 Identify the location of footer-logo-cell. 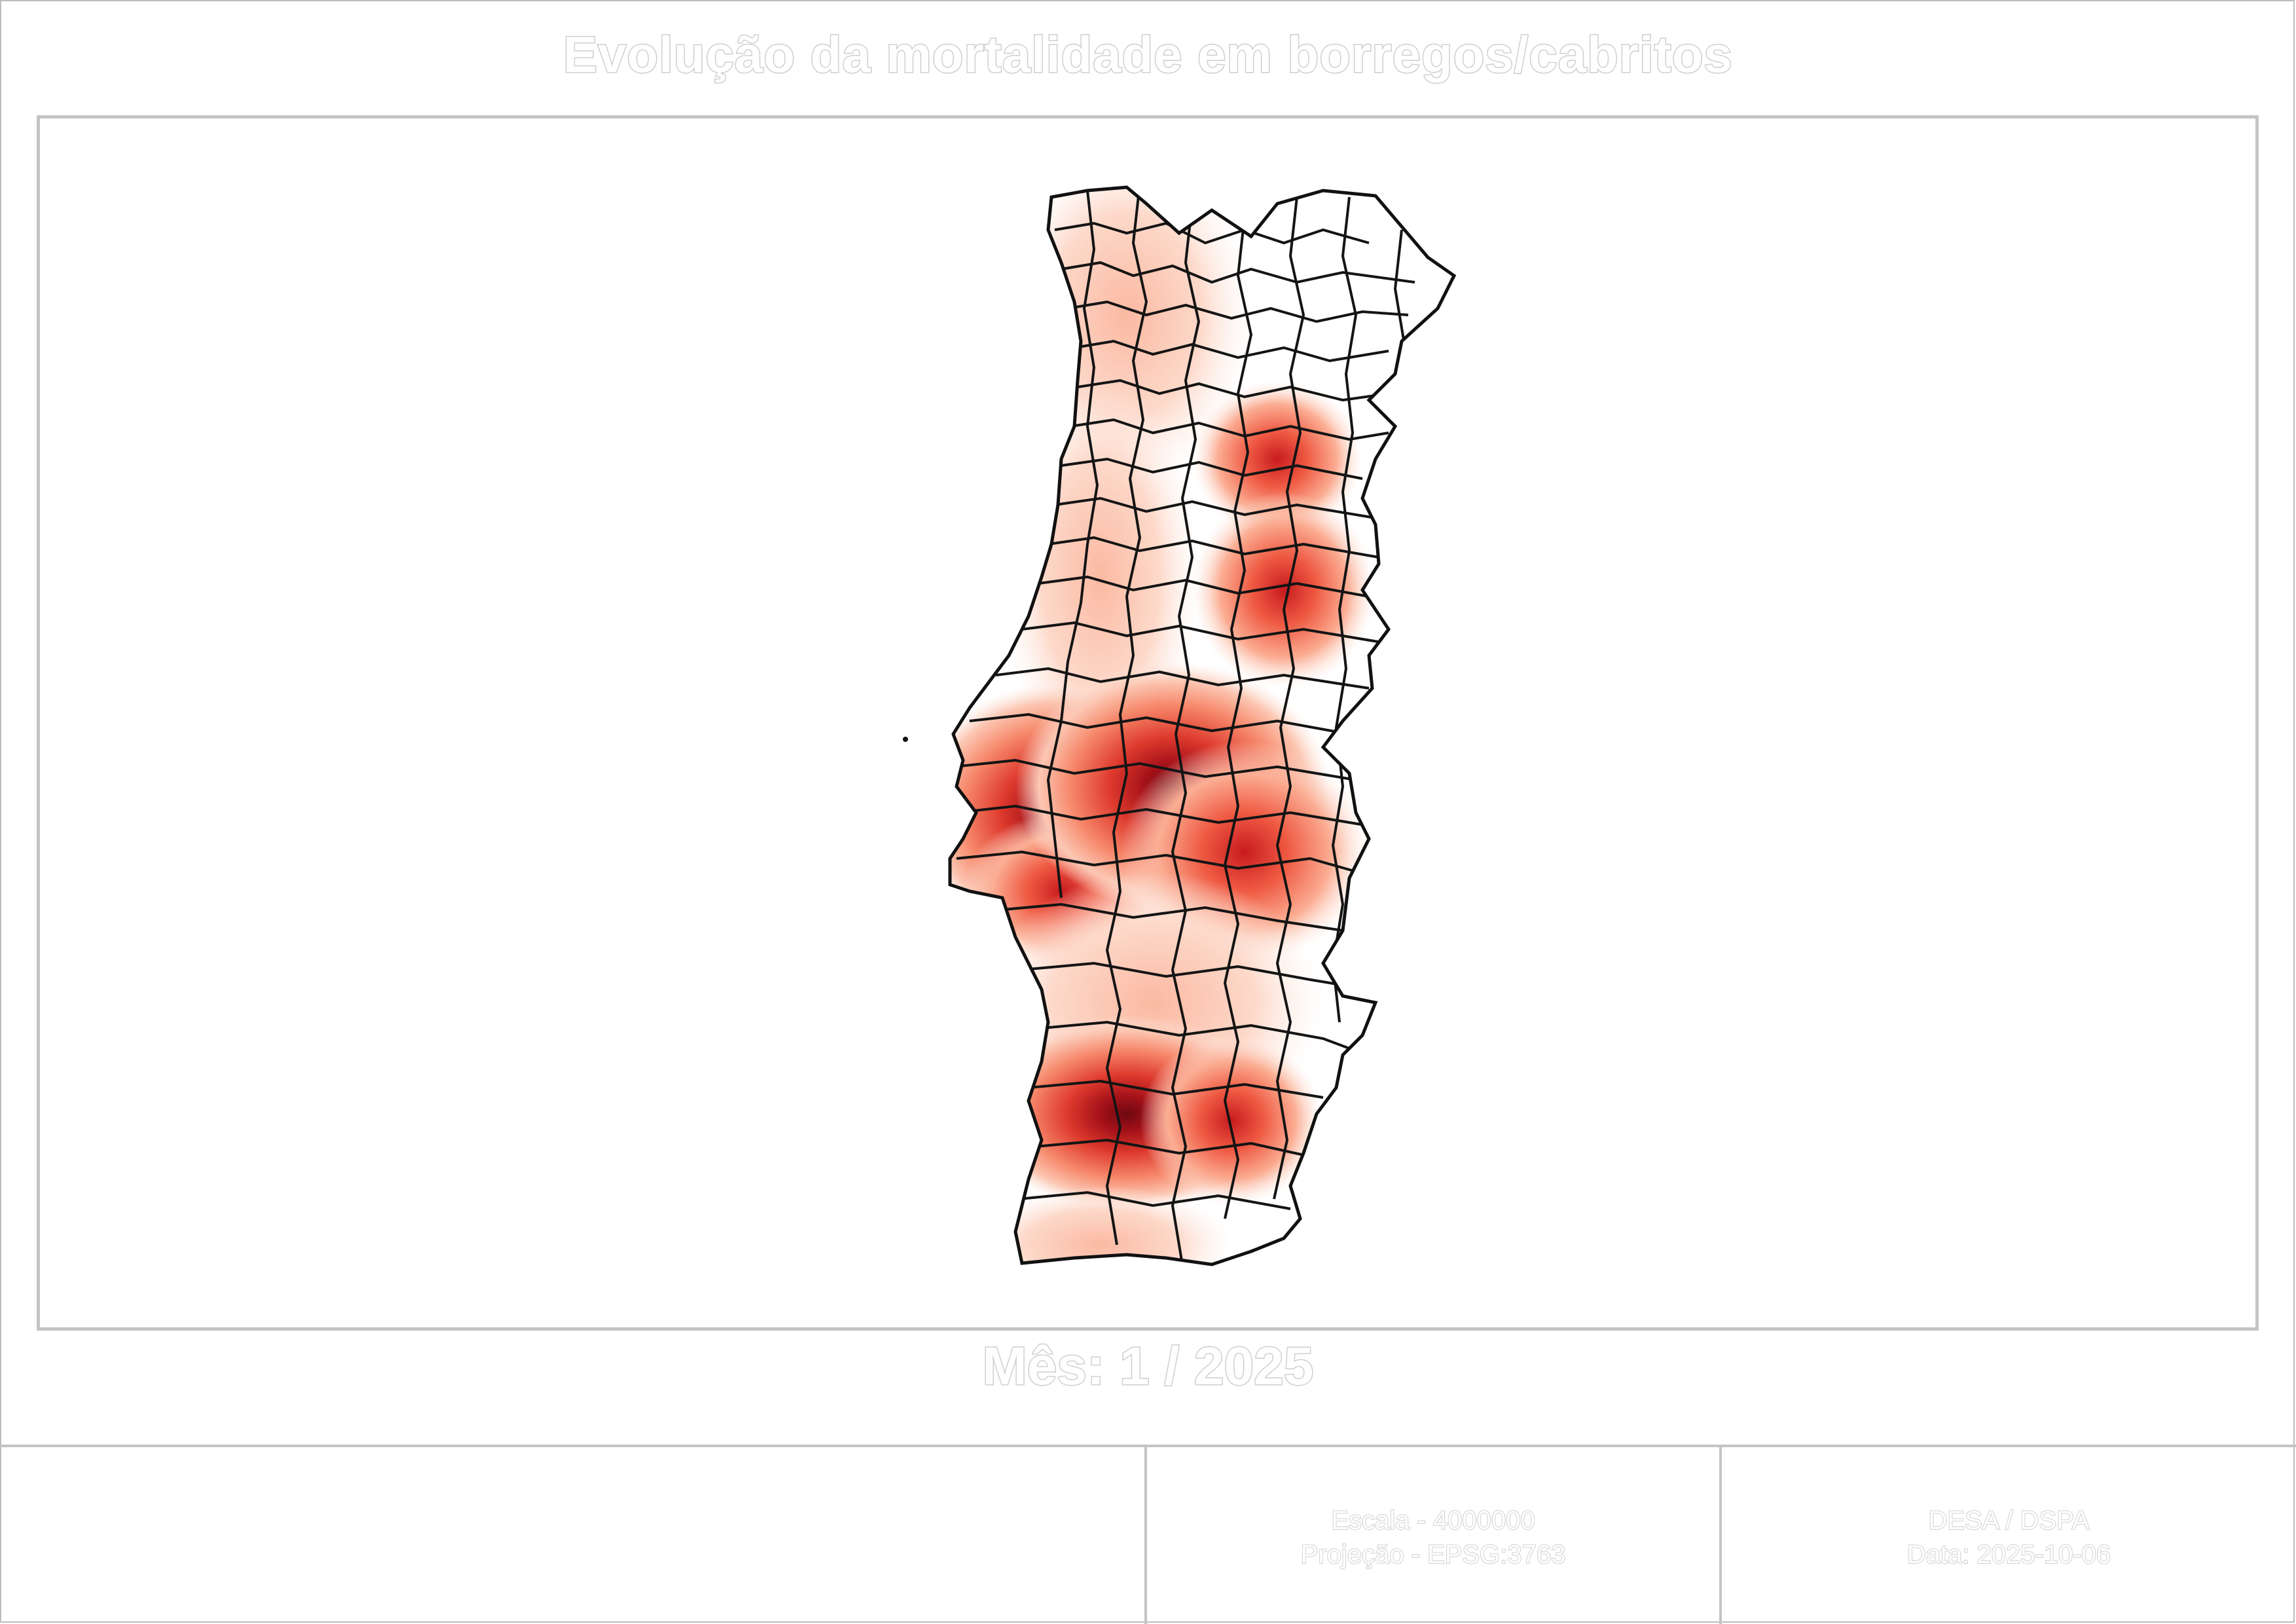
(573, 1535).